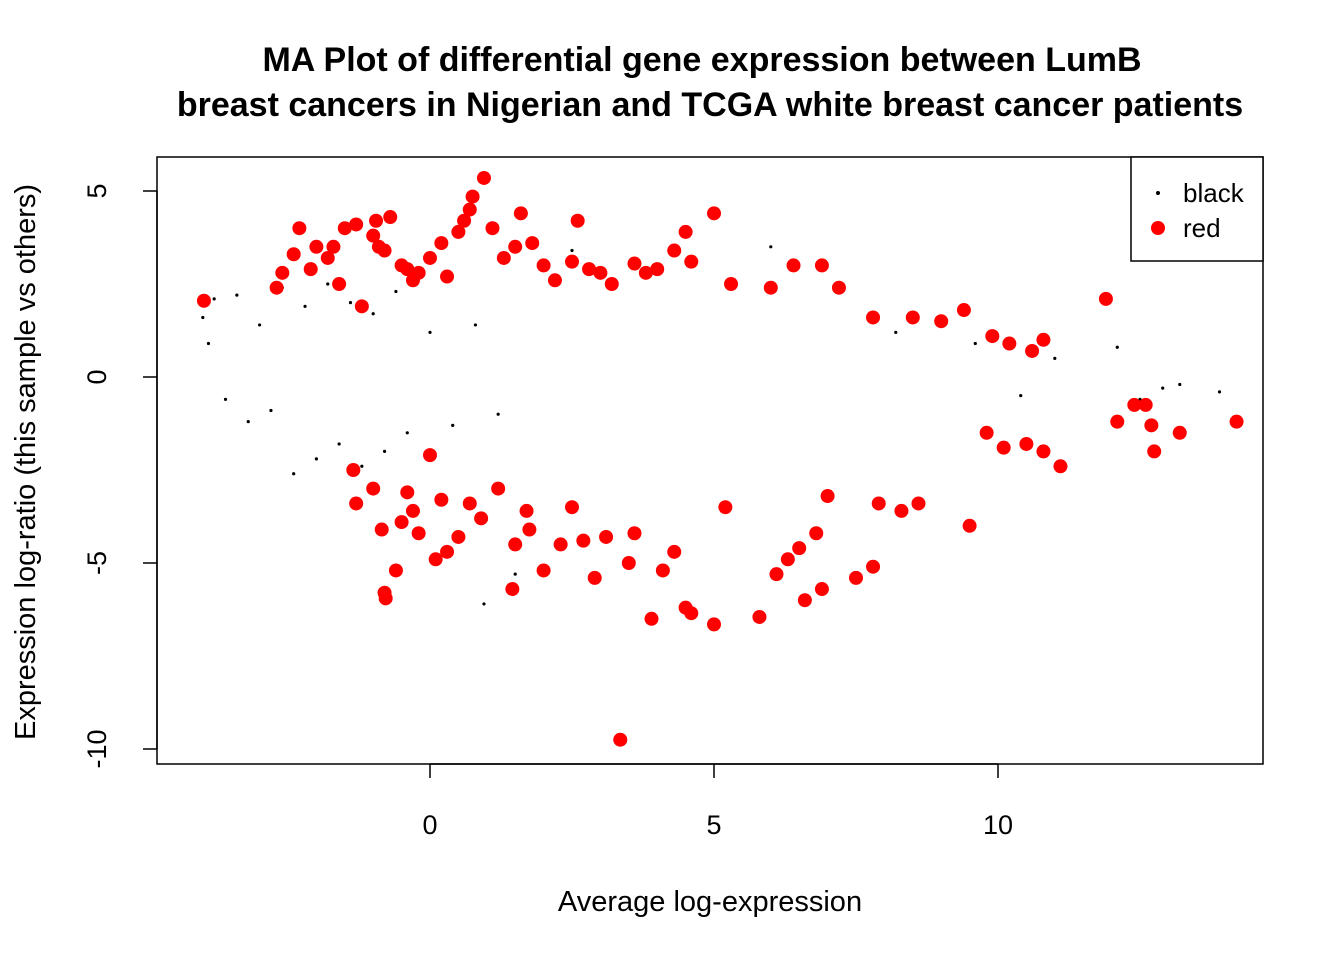 This screenshot has height=960, width=1344. I want to click on y-tick-label: 0, so click(97, 376).